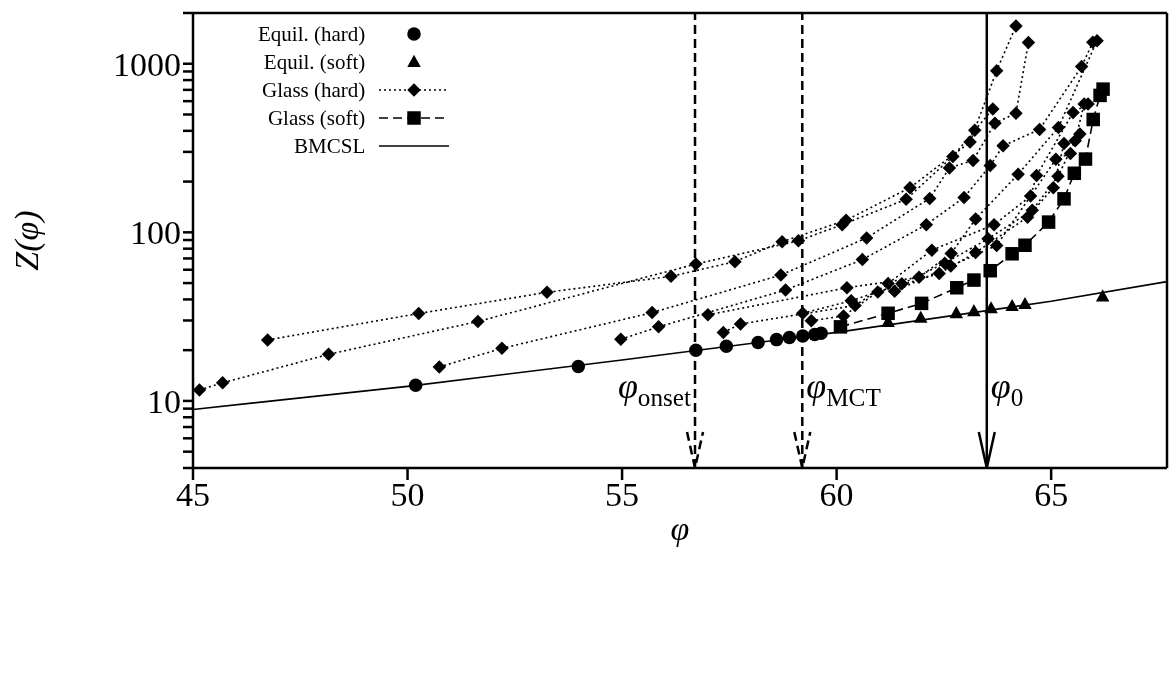 Image resolution: width=1174 pixels, height=699 pixels. Describe the element at coordinates (164, 401) in the screenshot. I see `y-tick-label: 10` at that location.